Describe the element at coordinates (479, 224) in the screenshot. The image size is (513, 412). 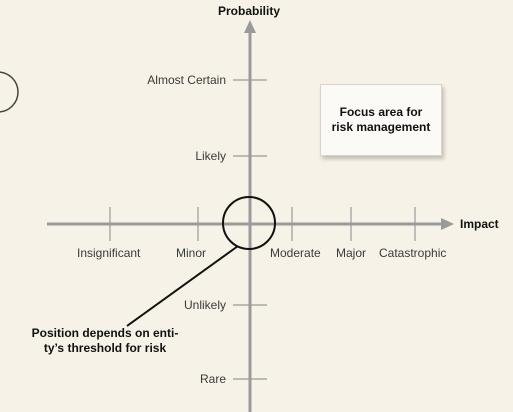
I see `x-axis-title: Impact` at that location.